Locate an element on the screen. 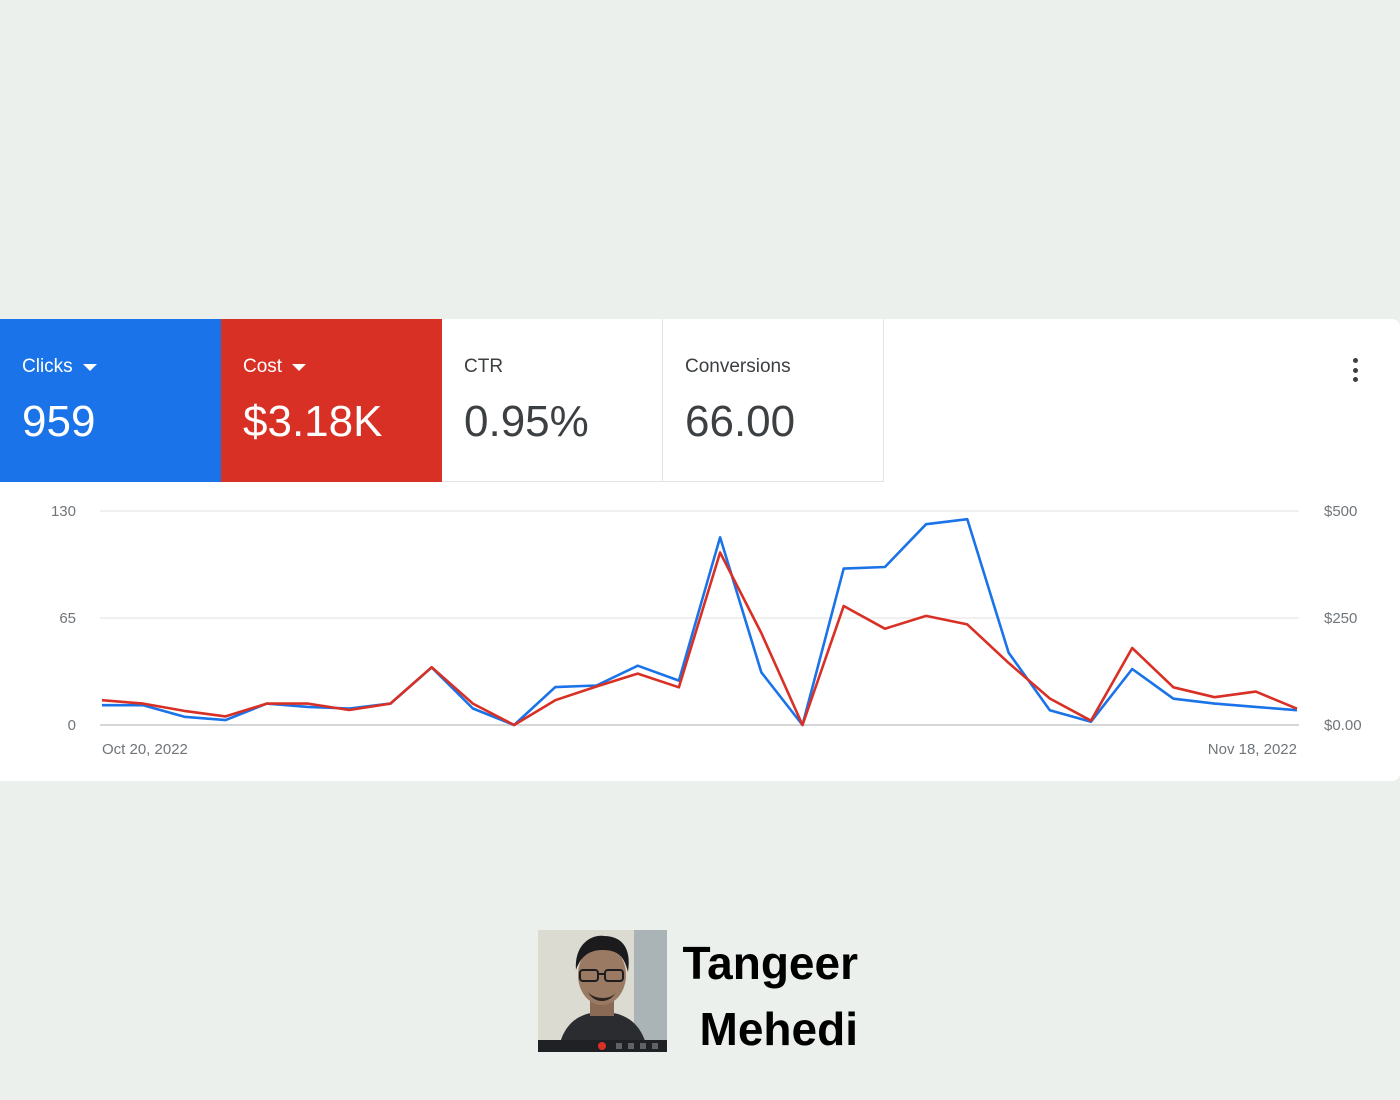 This screenshot has width=1400, height=1100. clicks-label: Clicks is located at coordinates (59, 367).